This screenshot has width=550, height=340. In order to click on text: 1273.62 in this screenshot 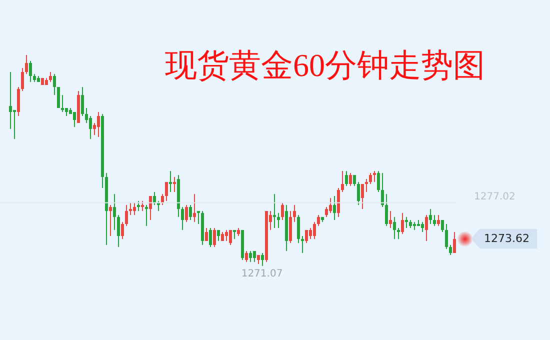, I will do `click(507, 239)`.